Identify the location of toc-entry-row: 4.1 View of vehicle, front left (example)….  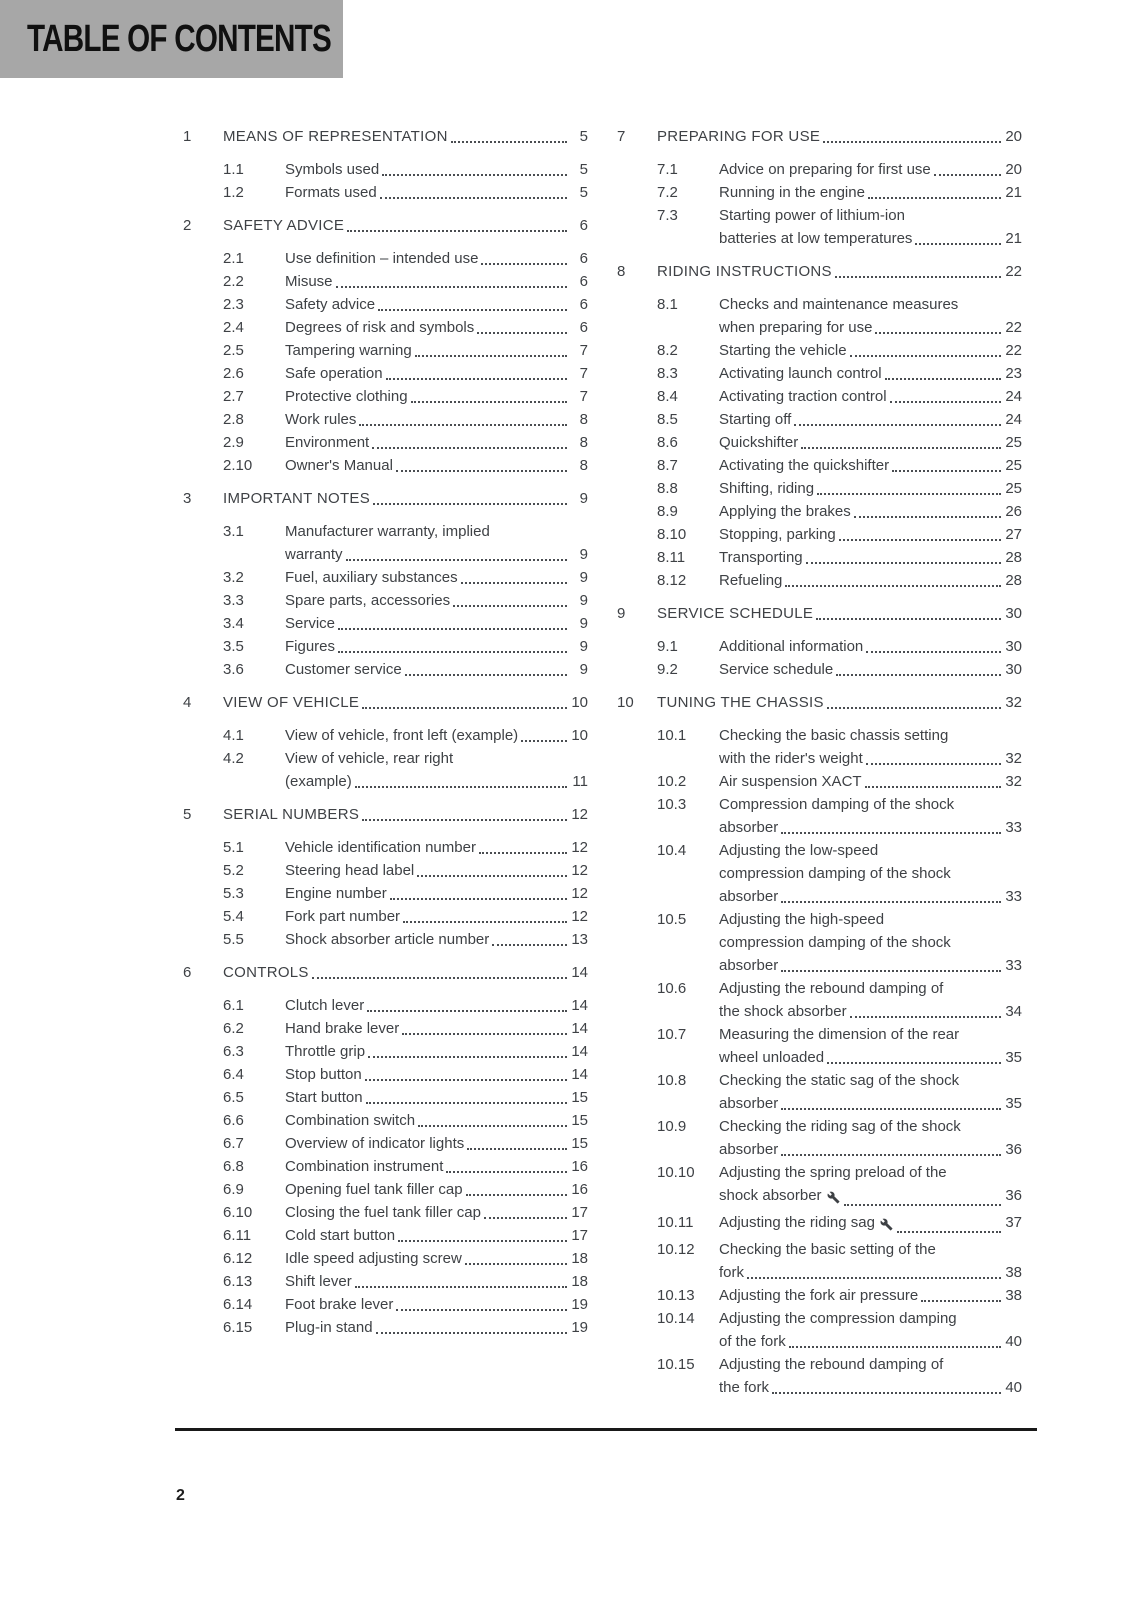
(385, 735).